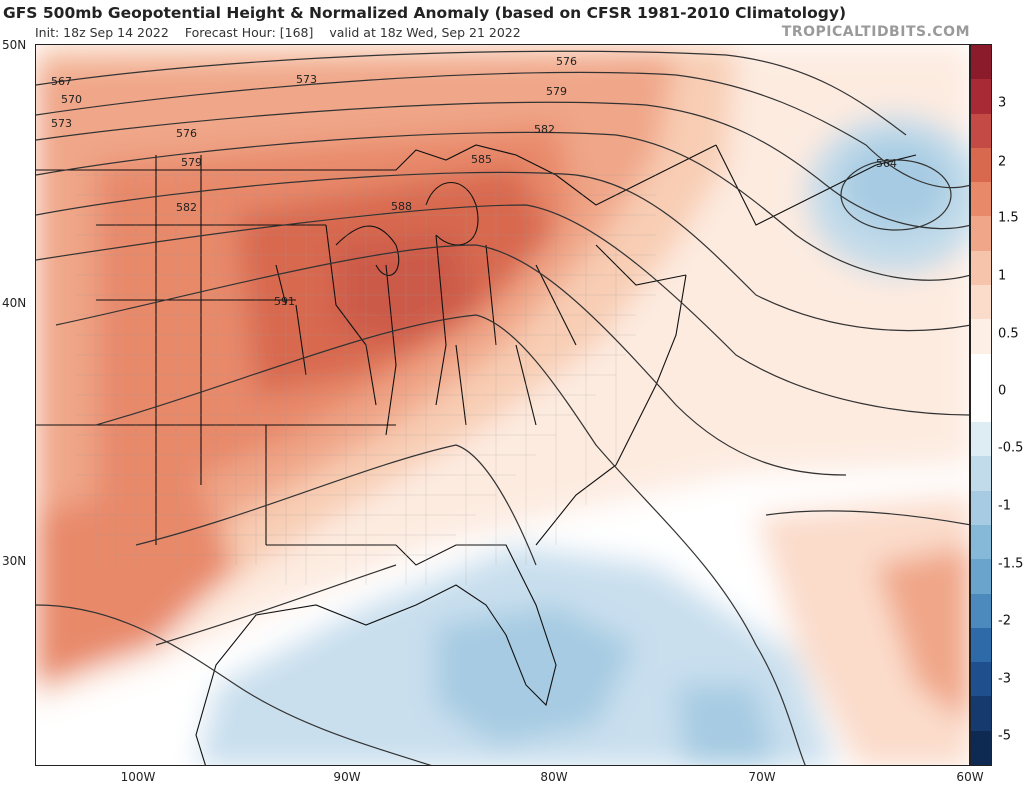 This screenshot has height=786, width=1024. Describe the element at coordinates (1002, 391) in the screenshot. I see `colorbar-label: 0` at that location.